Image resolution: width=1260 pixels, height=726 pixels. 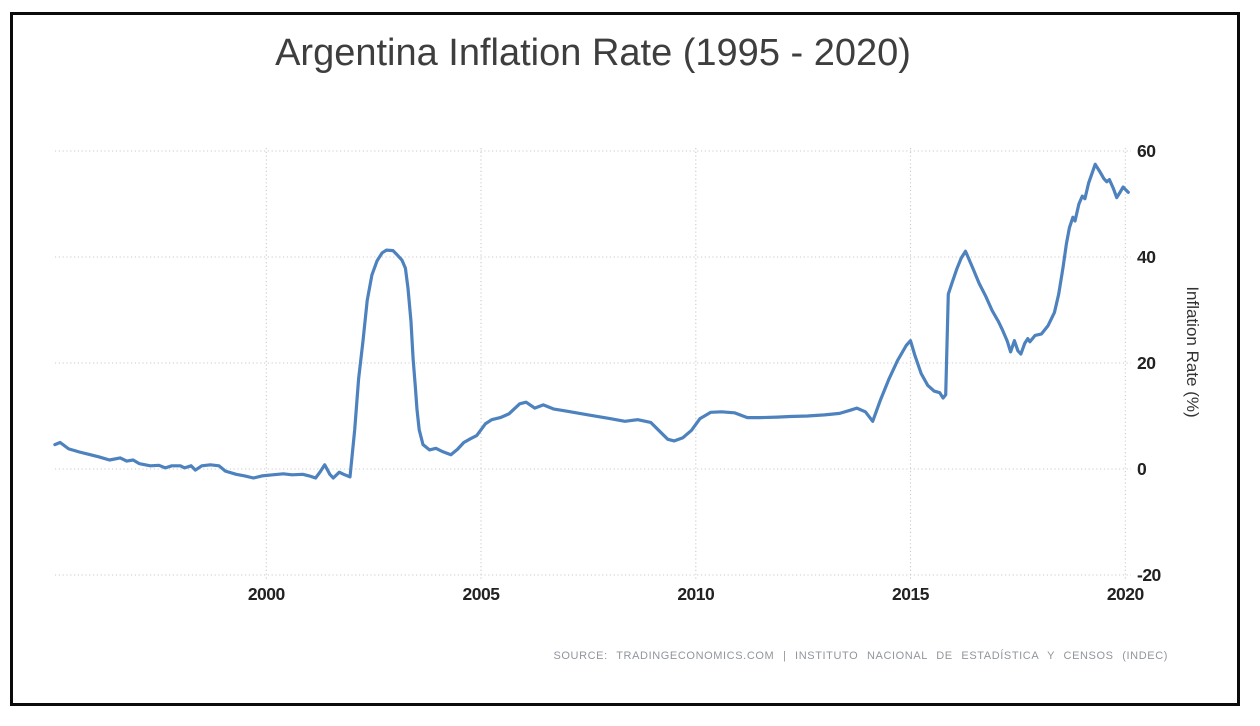 I want to click on x-tick-label: 2010, so click(x=696, y=594).